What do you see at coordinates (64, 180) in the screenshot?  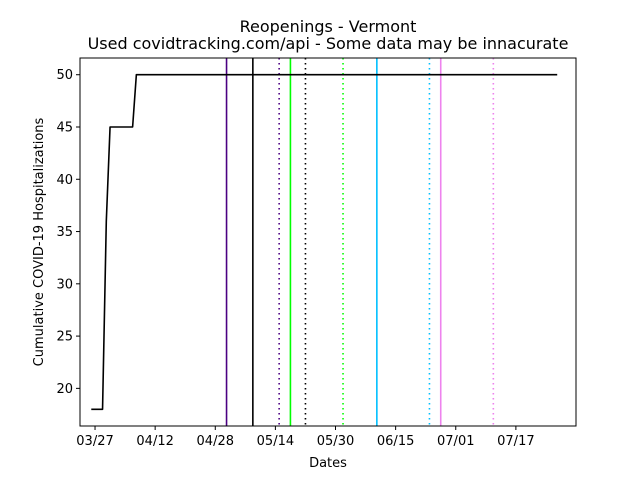 I see `y-tick-label: 40` at bounding box center [64, 180].